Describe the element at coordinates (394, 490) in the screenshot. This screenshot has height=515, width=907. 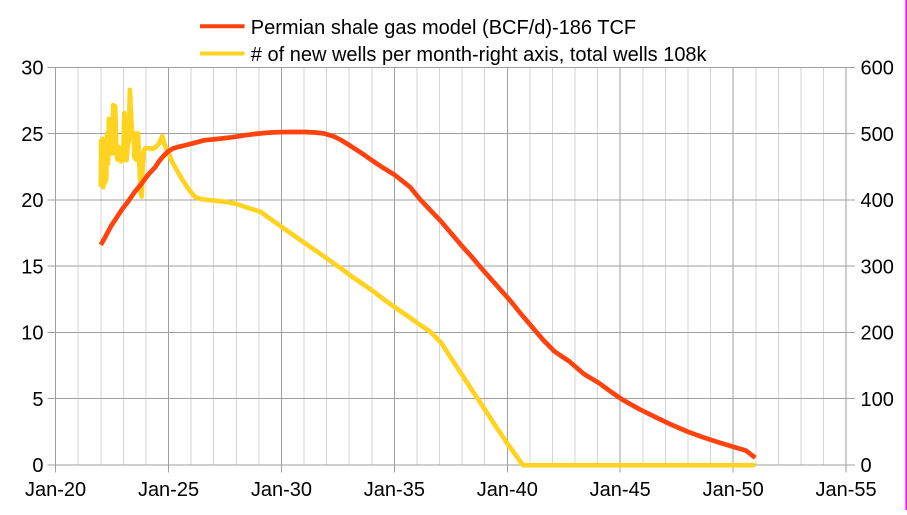
I see `svg-text: Jan-35` at that location.